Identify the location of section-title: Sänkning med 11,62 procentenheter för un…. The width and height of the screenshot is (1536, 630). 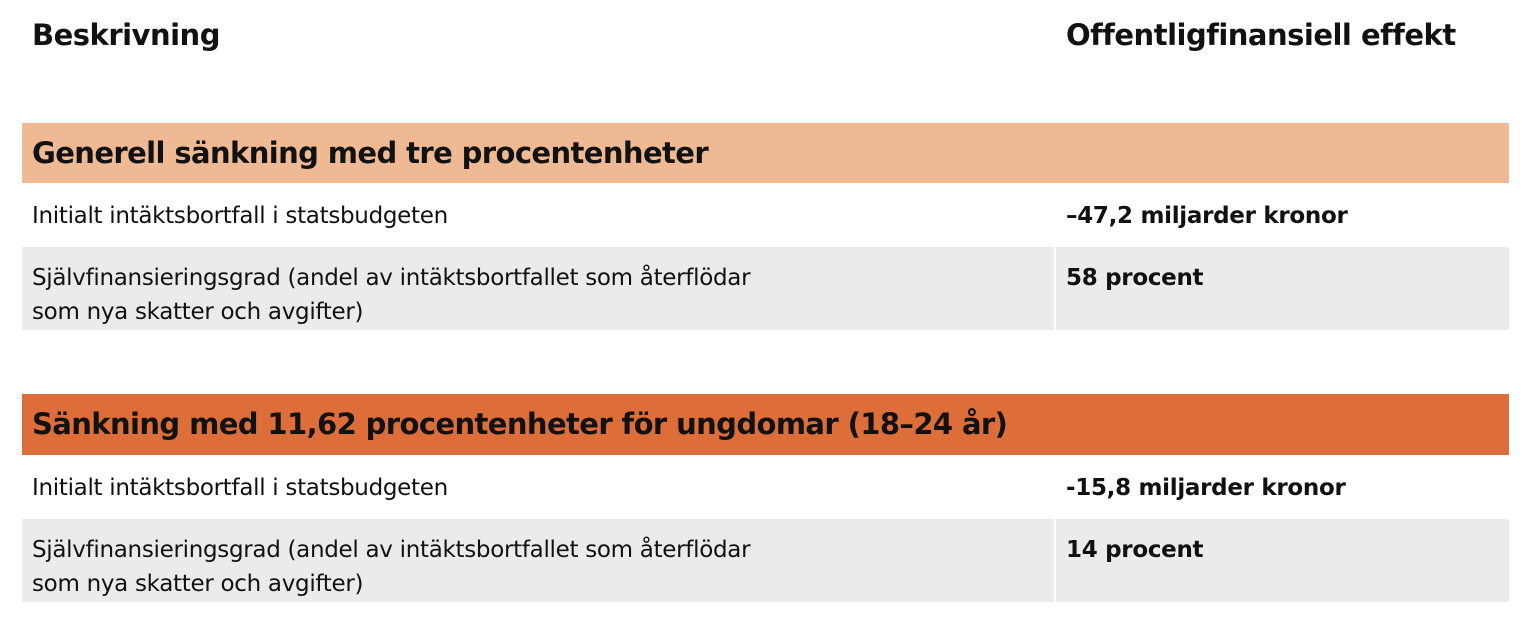
(520, 424).